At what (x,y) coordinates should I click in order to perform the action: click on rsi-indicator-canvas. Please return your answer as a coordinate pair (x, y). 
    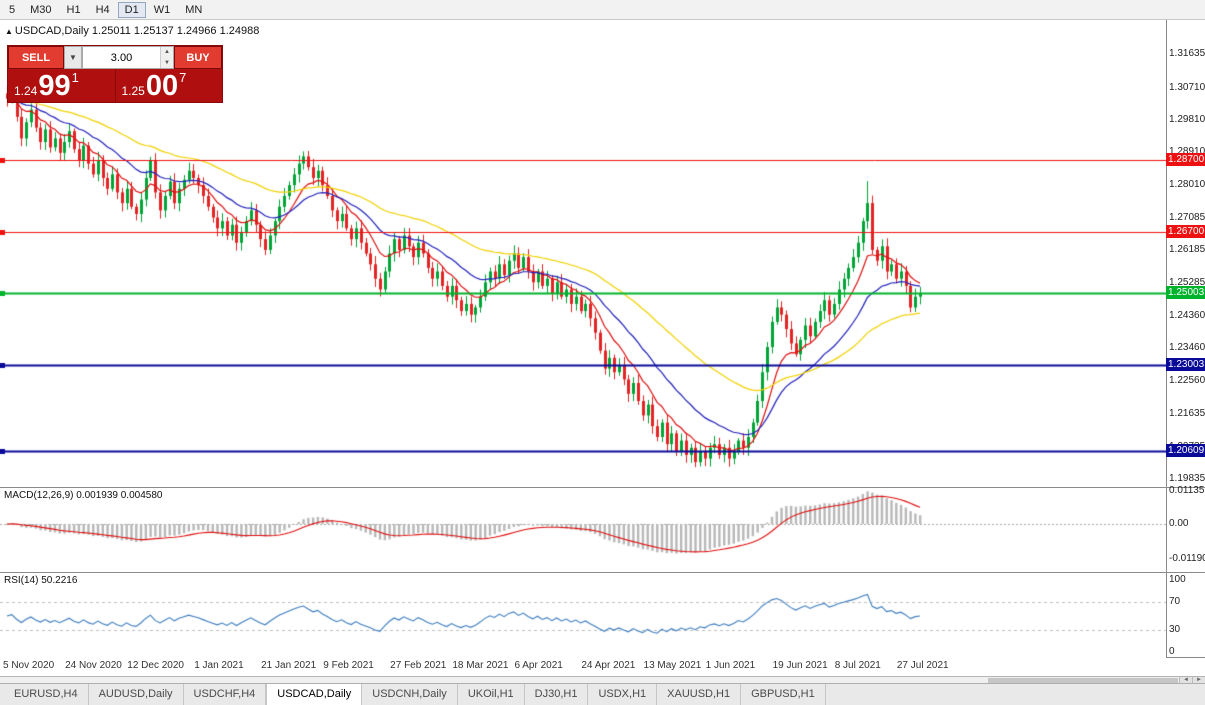
    Looking at the image, I should click on (583, 614).